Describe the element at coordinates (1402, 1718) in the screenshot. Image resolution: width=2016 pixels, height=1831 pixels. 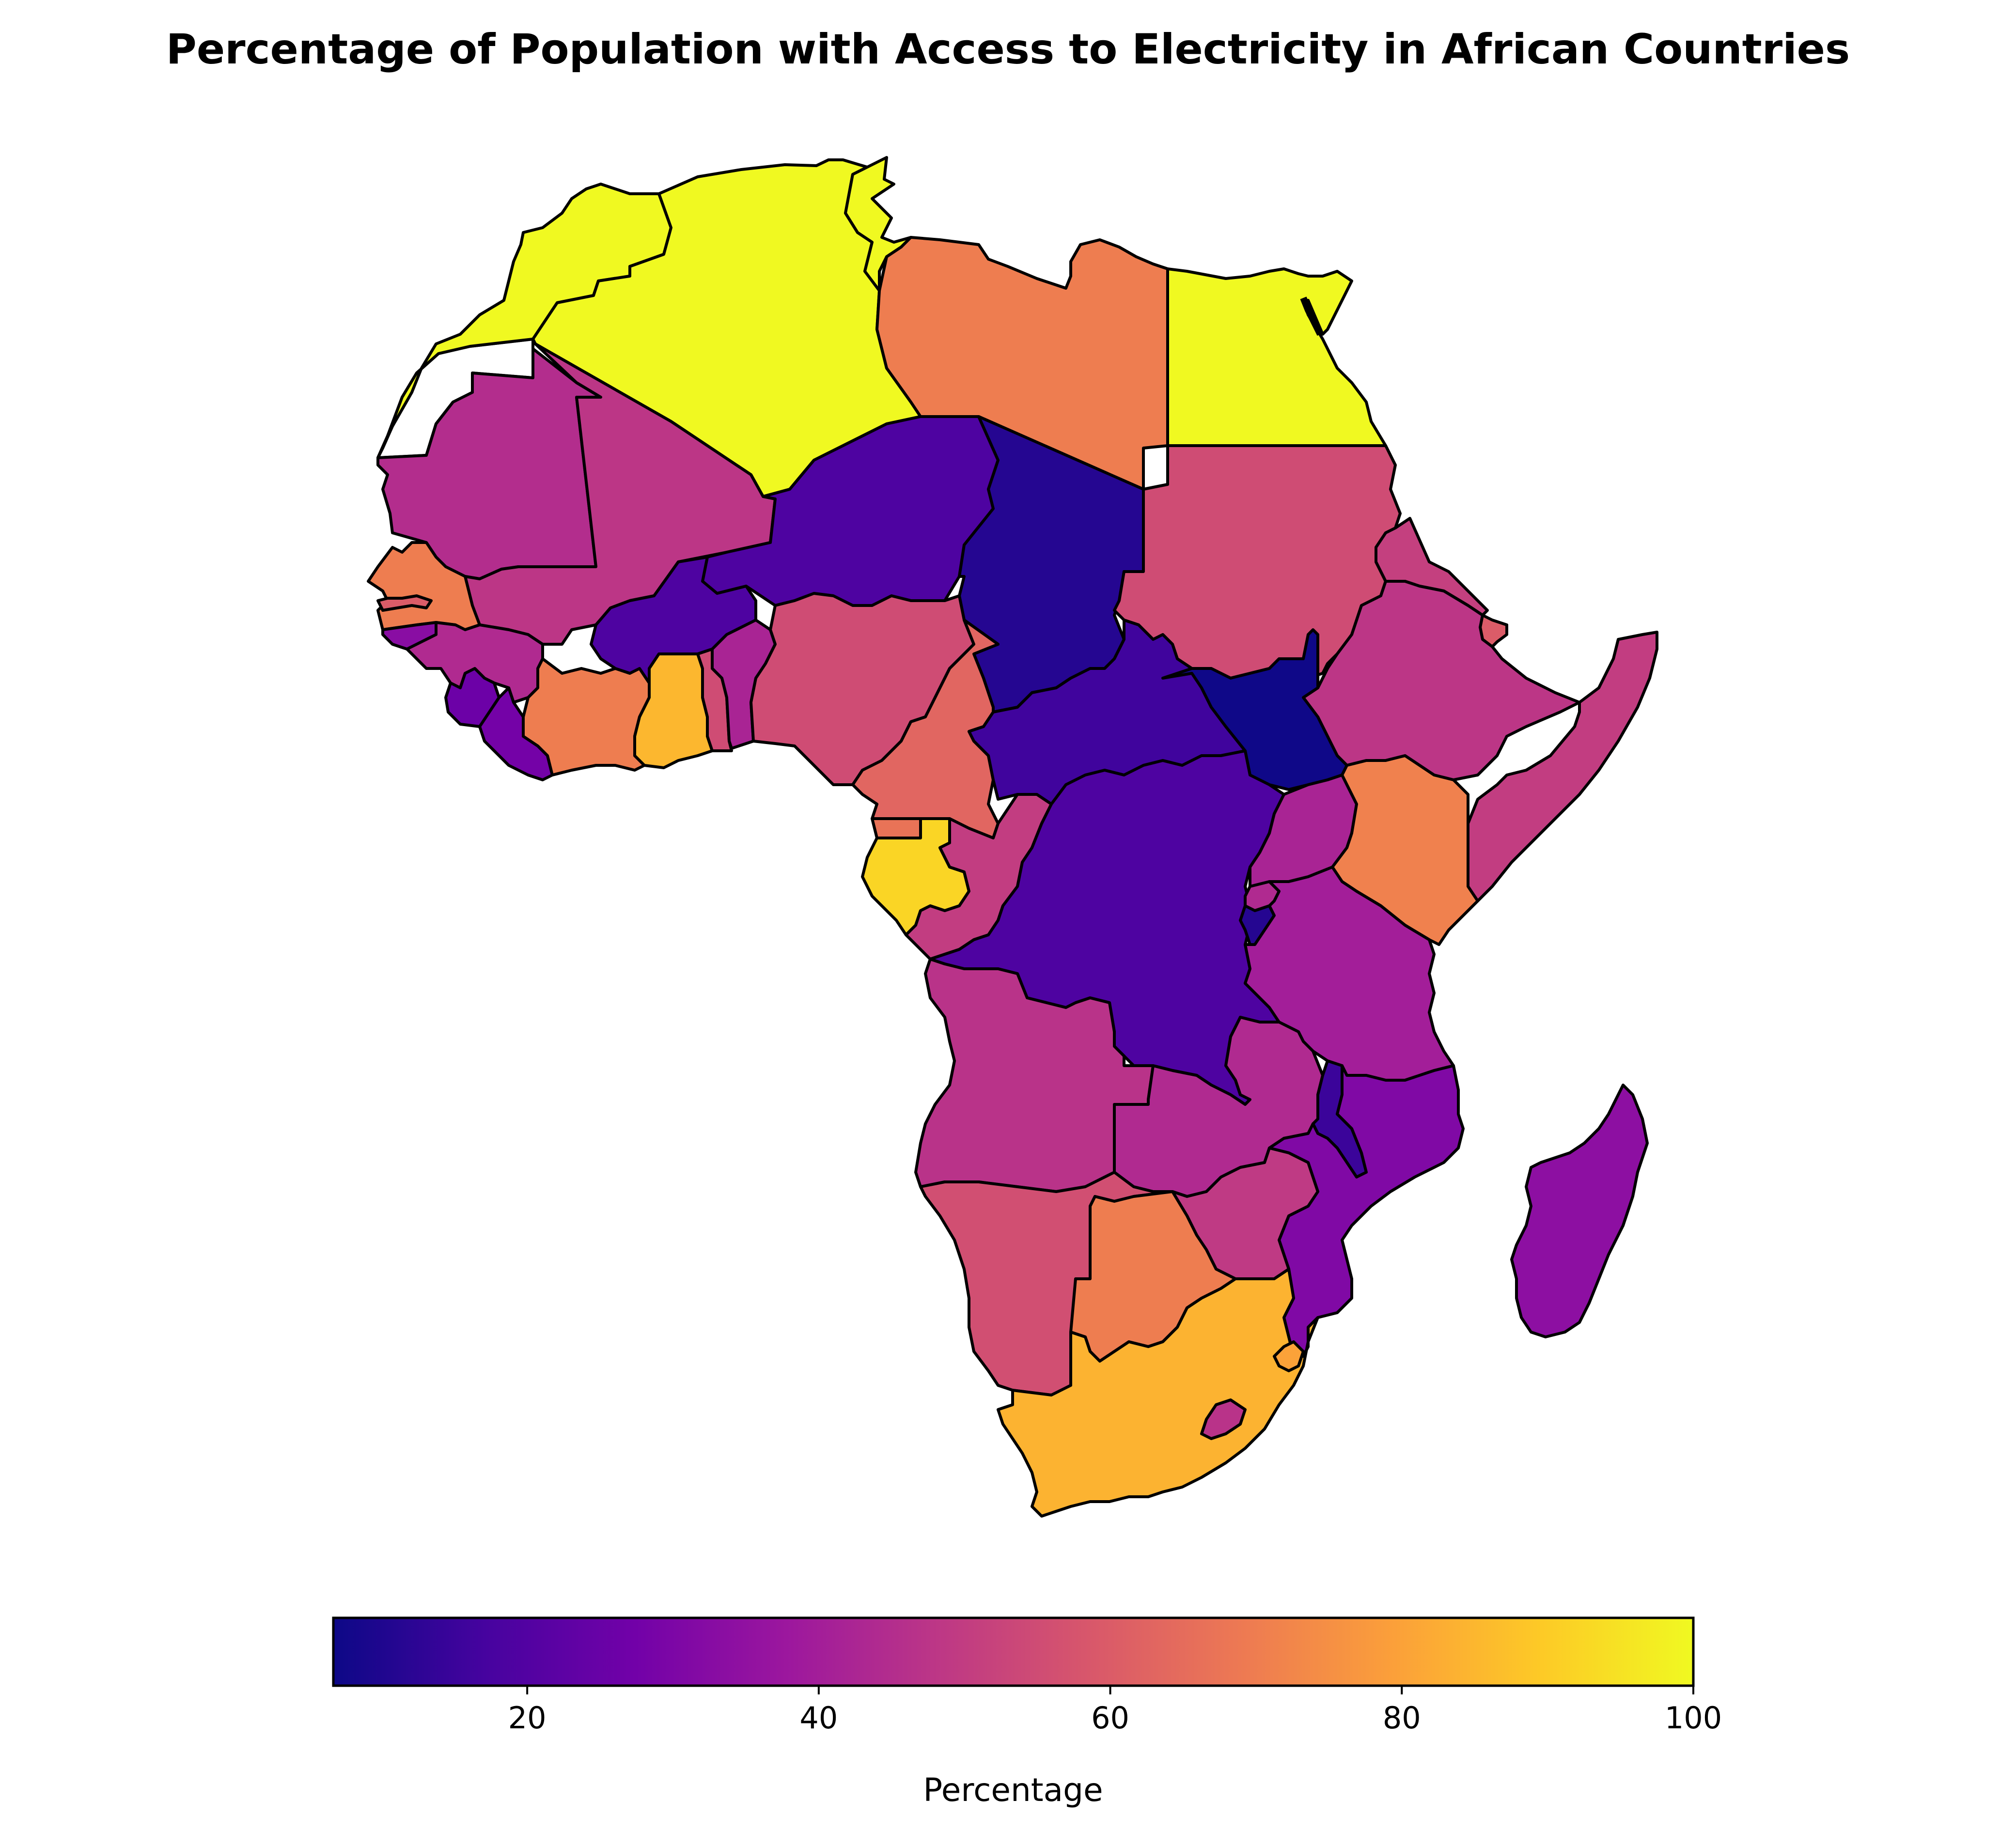
I see `colorbar-tick-label-80: 80` at that location.